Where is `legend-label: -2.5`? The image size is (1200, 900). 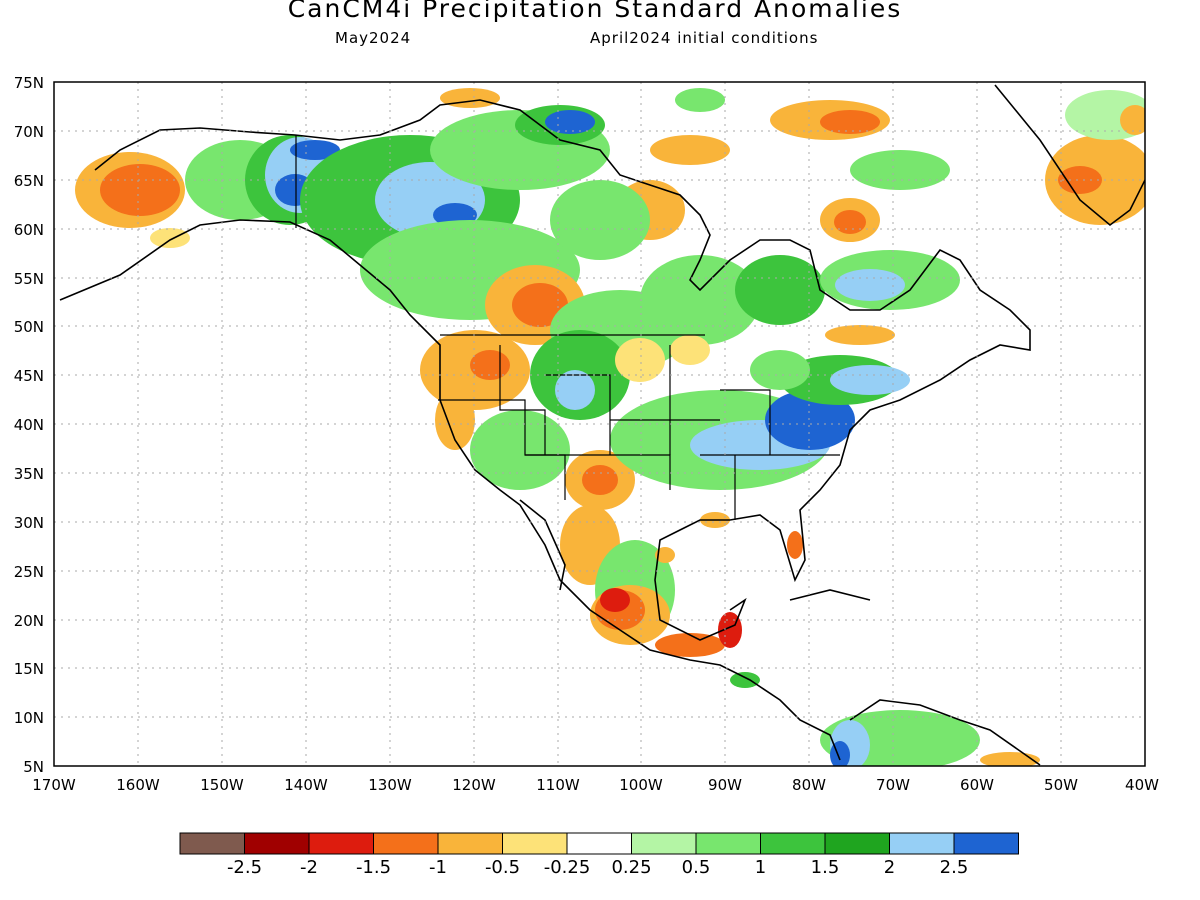
legend-label: -2.5 is located at coordinates (244, 867).